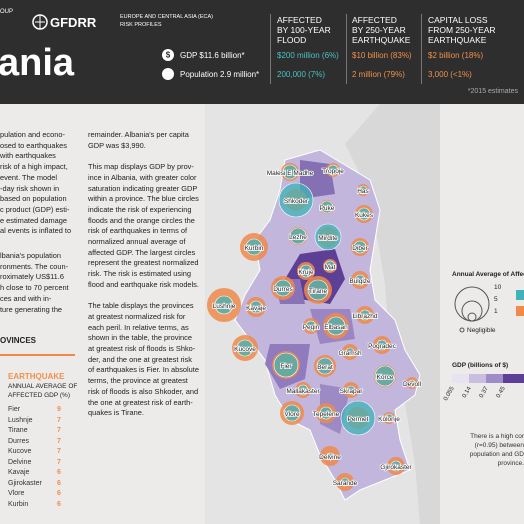 This screenshot has height=524, width=524. I want to click on paragraph-line: ronments. The coun-, so click(34, 266).